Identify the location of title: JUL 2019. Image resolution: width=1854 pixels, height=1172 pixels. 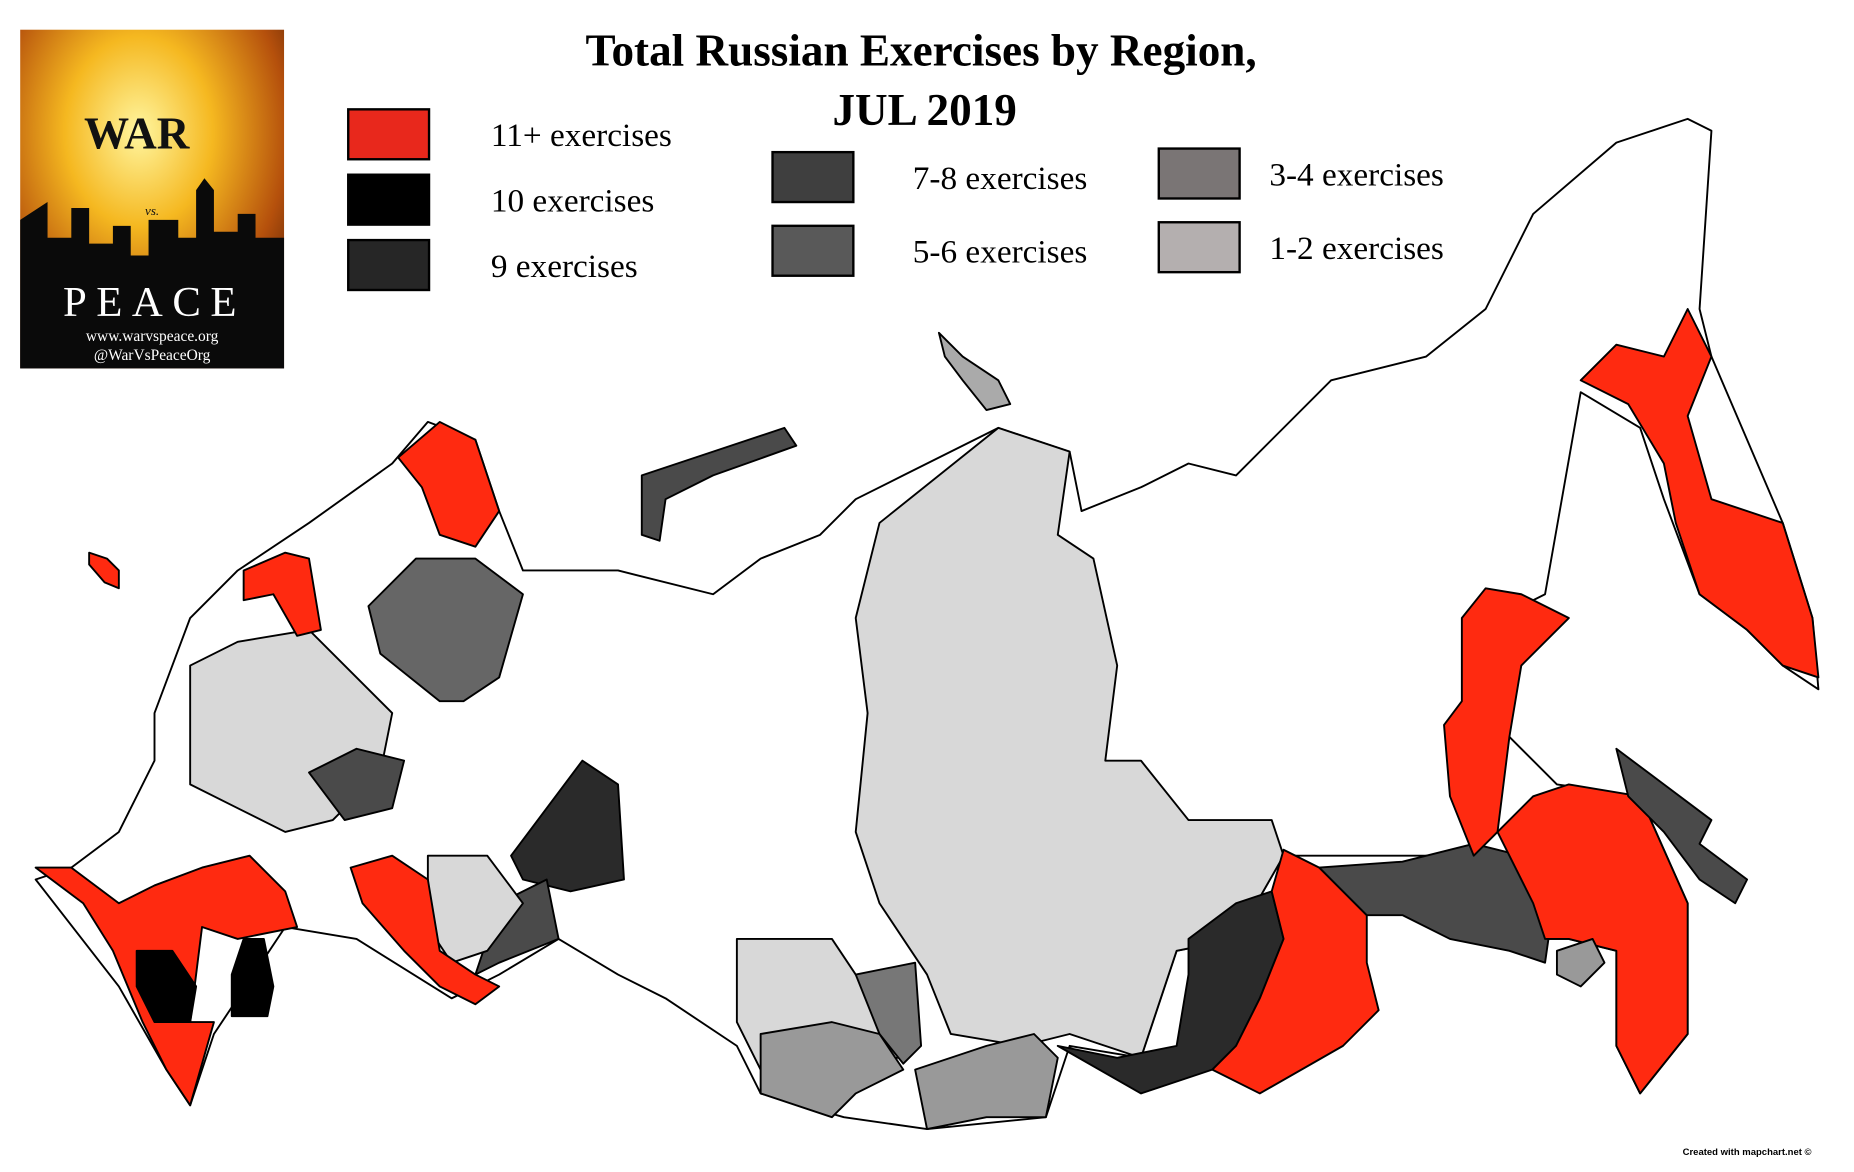
(924, 110).